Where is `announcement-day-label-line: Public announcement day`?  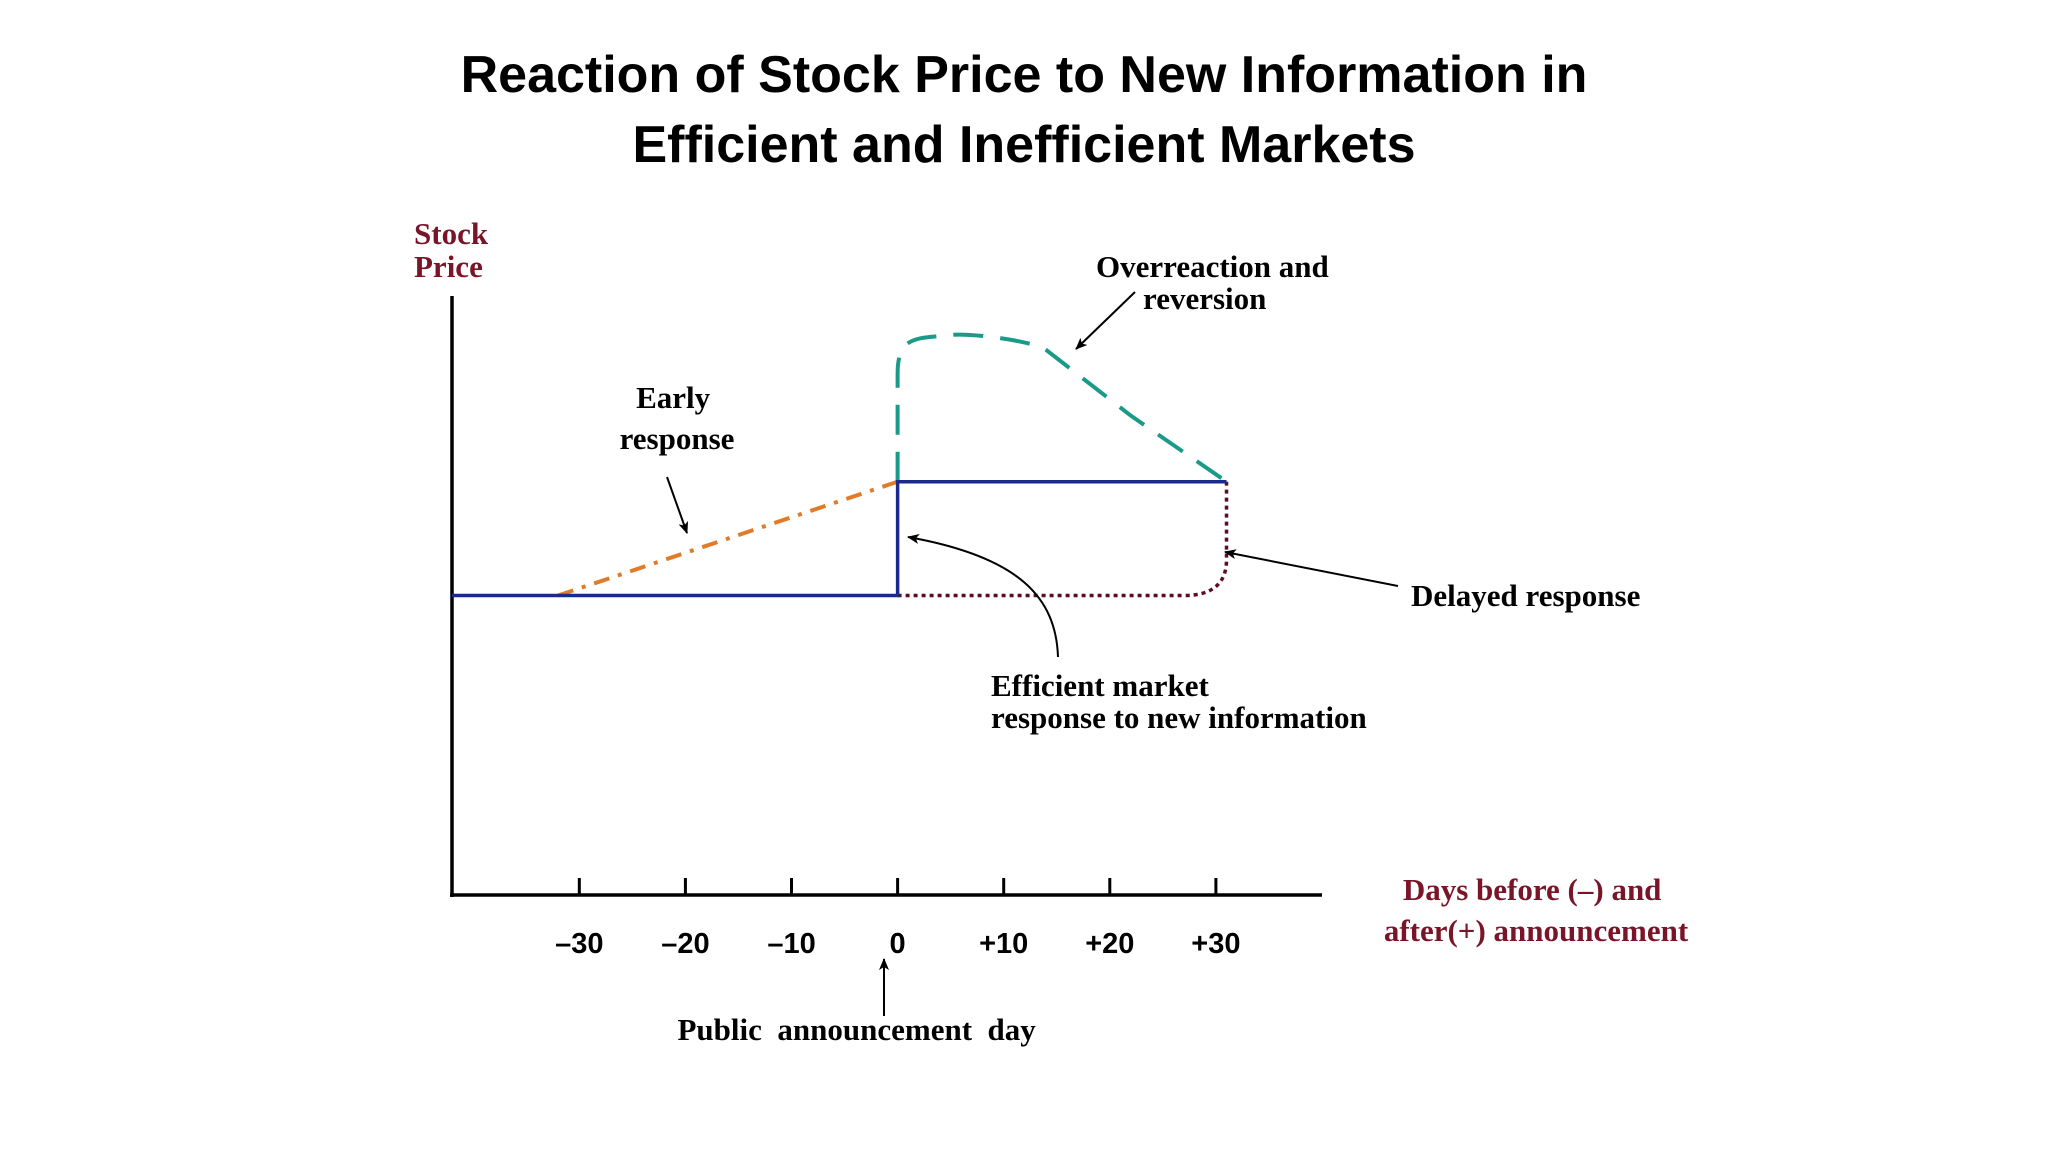 announcement-day-label-line: Public announcement day is located at coordinates (856, 1029).